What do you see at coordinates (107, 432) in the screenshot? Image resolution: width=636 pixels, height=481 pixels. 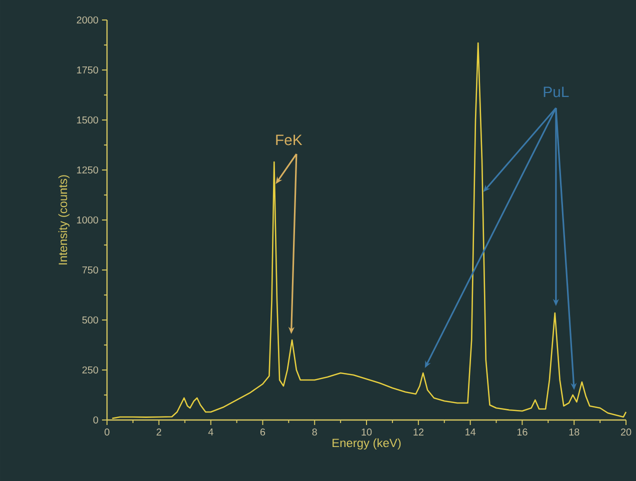 I see `x-tick-label: 0` at bounding box center [107, 432].